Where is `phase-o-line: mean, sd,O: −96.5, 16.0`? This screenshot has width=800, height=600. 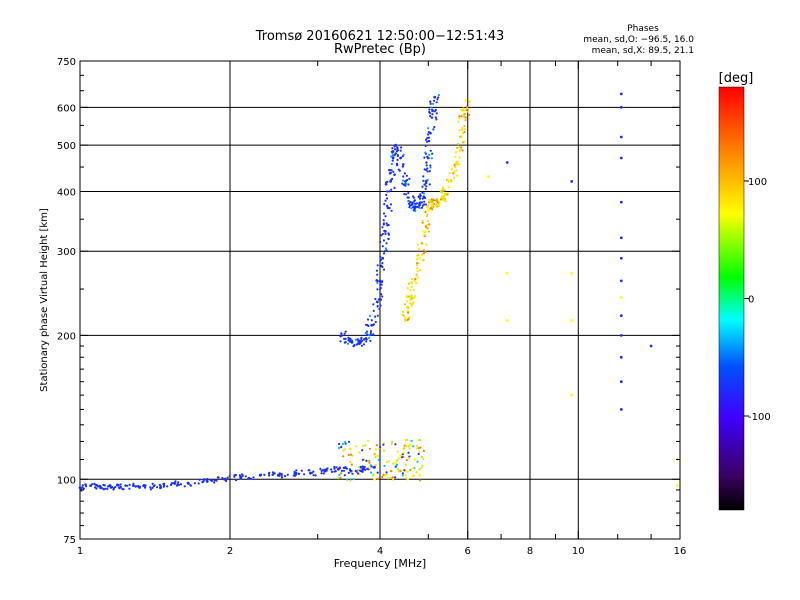 phase-o-line: mean, sd,O: −96.5, 16.0 is located at coordinates (638, 40).